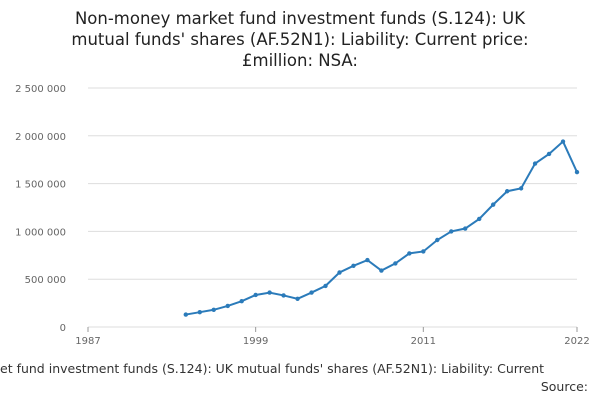 This screenshot has height=400, width=600. What do you see at coordinates (63, 328) in the screenshot?
I see `y-tick-label: 0` at bounding box center [63, 328].